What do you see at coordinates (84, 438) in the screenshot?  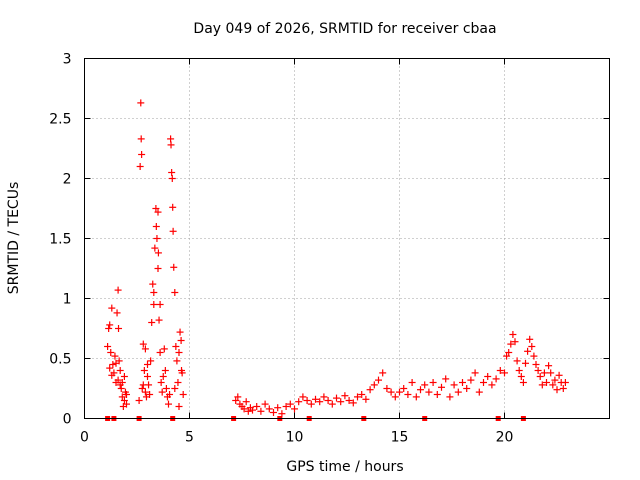 I see `x-tick-label: 0` at bounding box center [84, 438].